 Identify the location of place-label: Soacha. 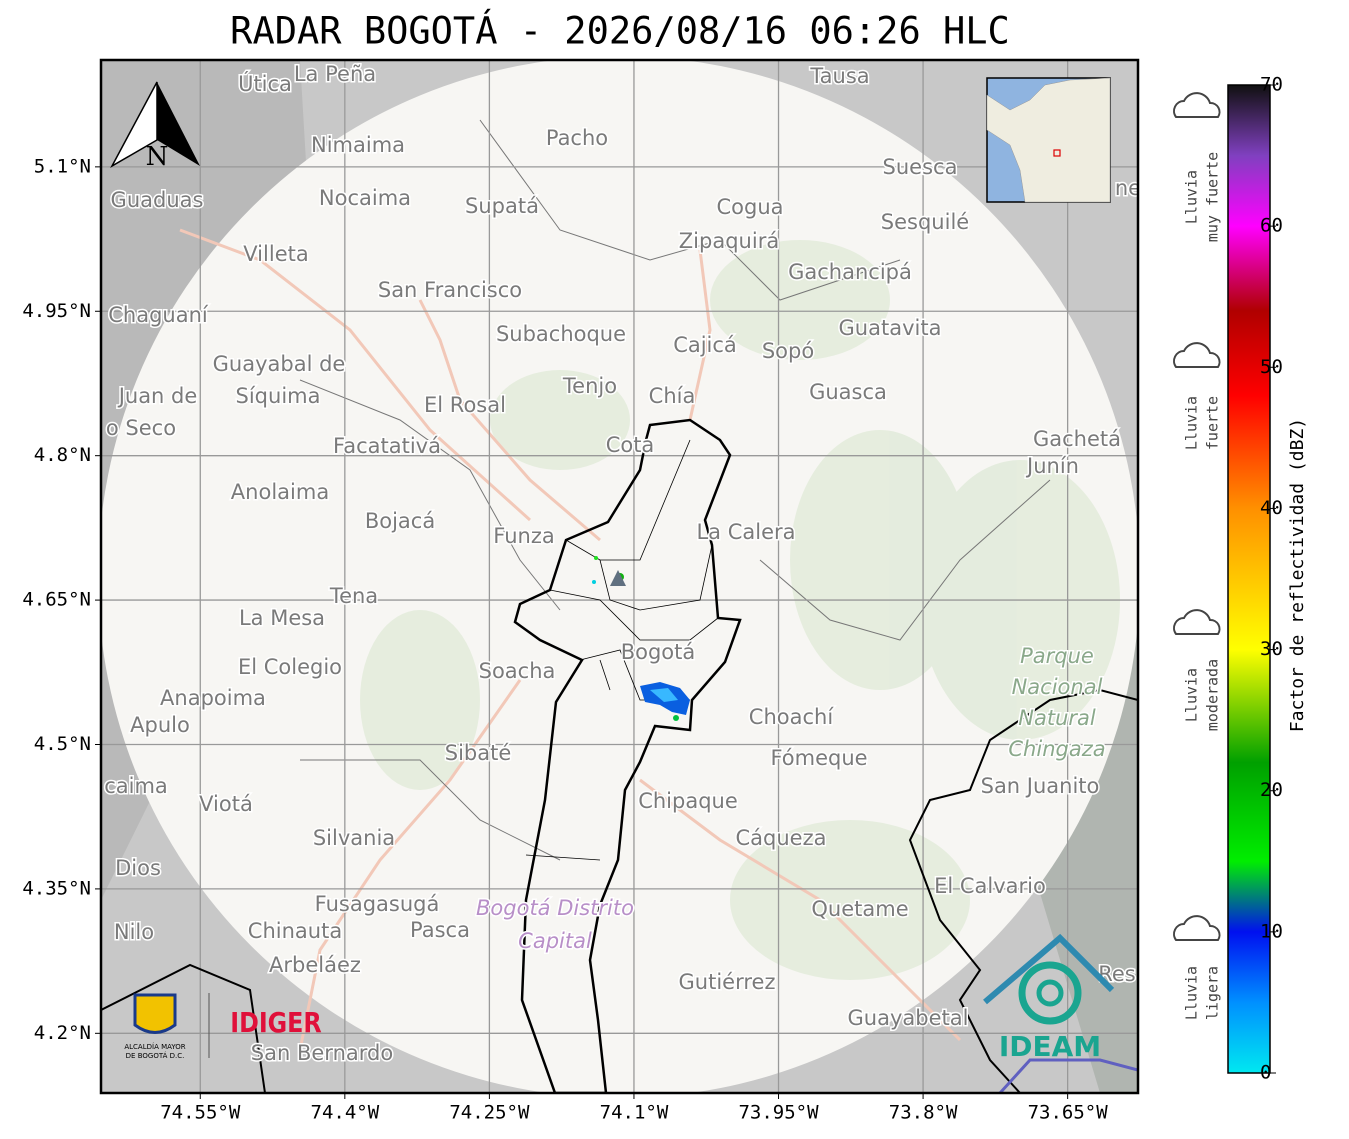
(517, 671).